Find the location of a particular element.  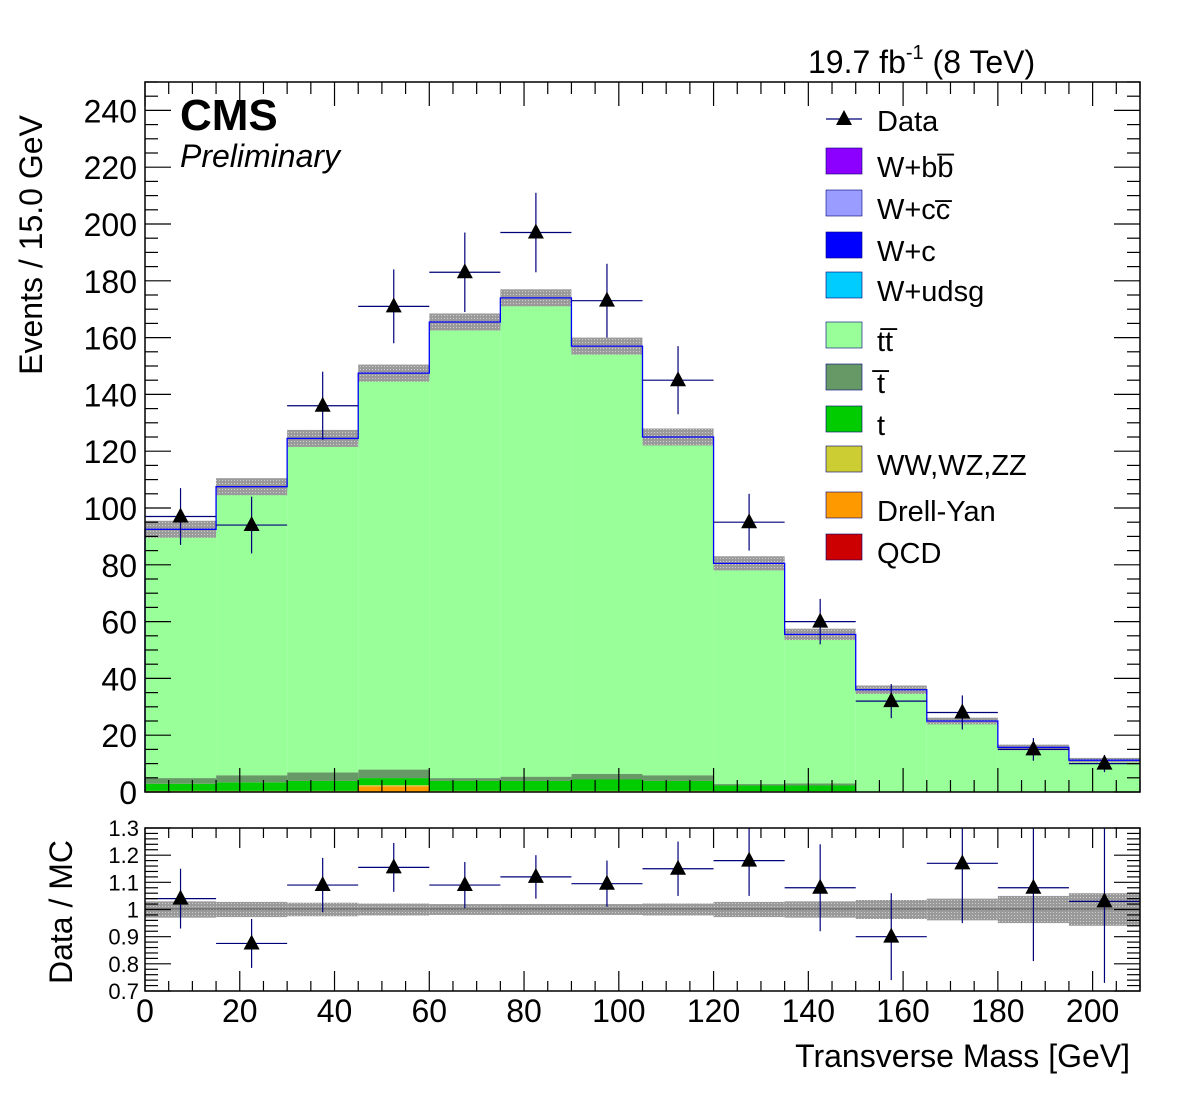

legend-swatch-wc is located at coordinates (844, 245).